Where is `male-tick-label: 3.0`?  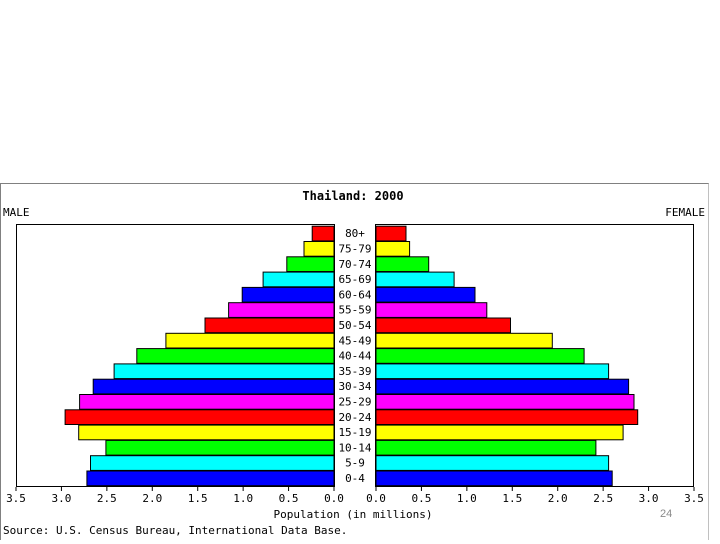
male-tick-label: 3.0 is located at coordinates (61, 498).